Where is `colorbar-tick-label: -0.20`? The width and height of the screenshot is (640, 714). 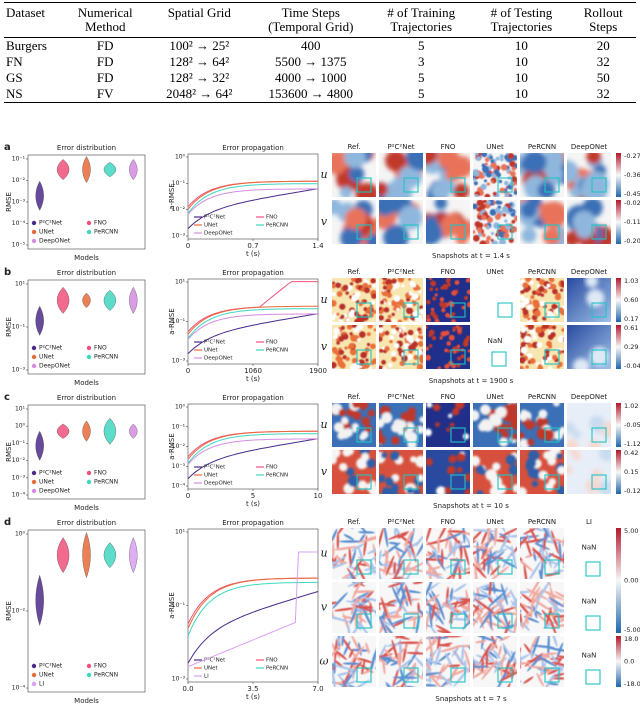
colorbar-tick-label: -0.20 is located at coordinates (632, 241).